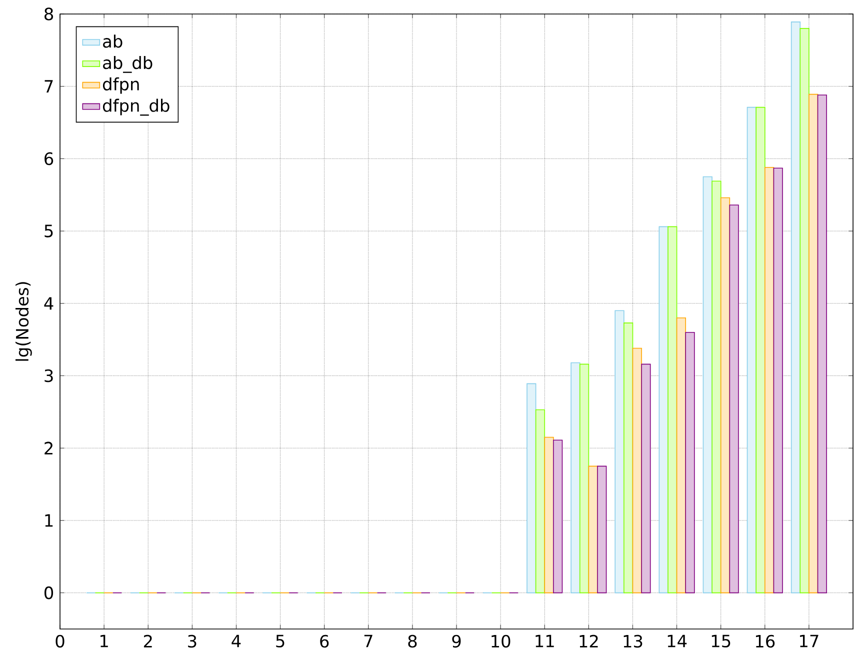  Describe the element at coordinates (49, 593) in the screenshot. I see `y-tick-label: 0` at that location.